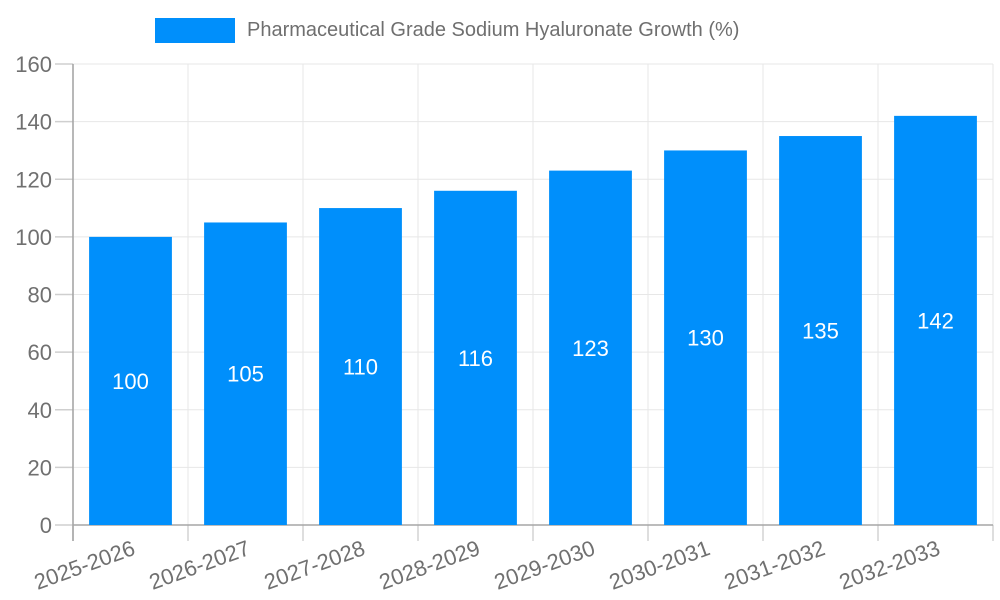  Describe the element at coordinates (40, 295) in the screenshot. I see `y-axis-label: 80` at that location.